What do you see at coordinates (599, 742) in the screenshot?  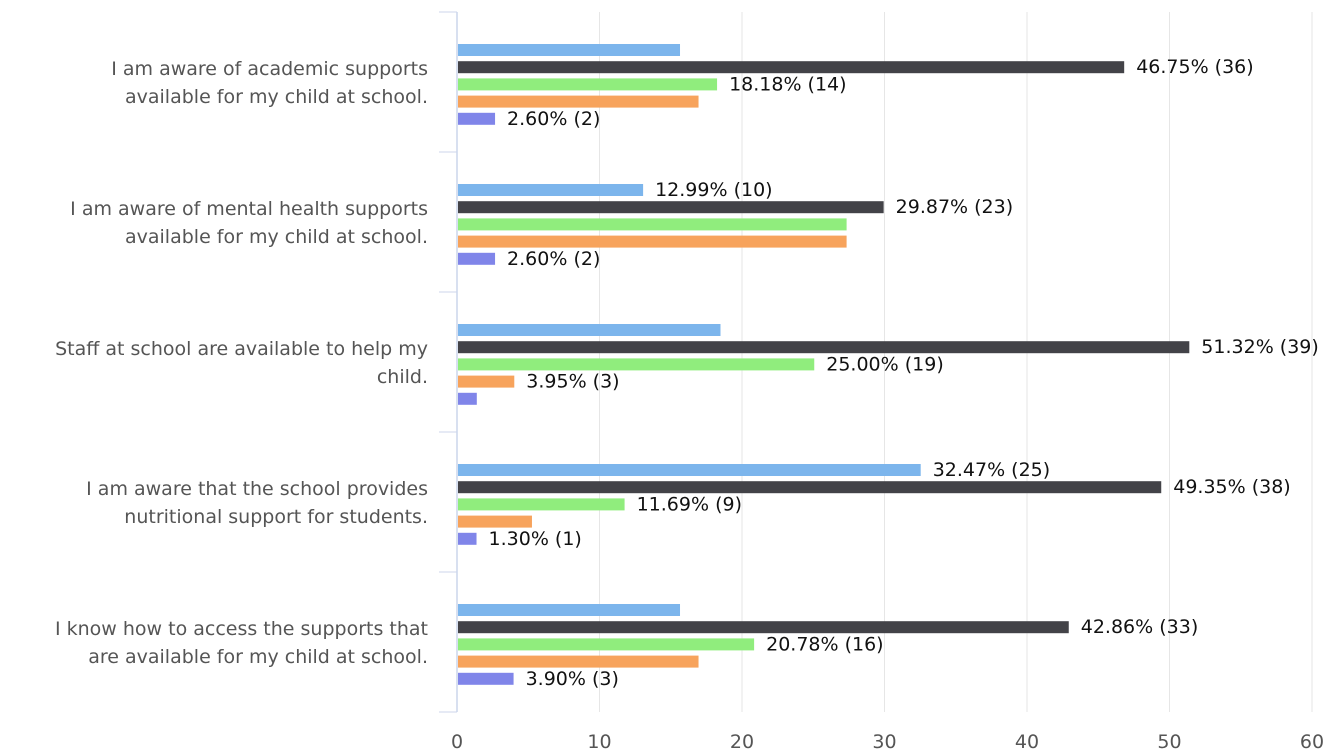 I see `x-tick-label: 10` at bounding box center [599, 742].